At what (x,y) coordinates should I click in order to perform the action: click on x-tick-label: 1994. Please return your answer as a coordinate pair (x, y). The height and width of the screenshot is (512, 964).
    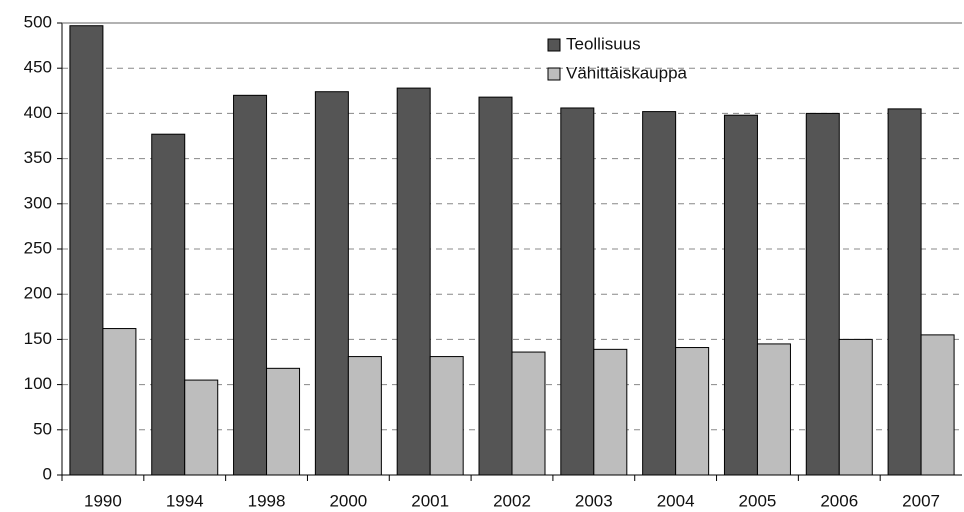
    Looking at the image, I should click on (185, 500).